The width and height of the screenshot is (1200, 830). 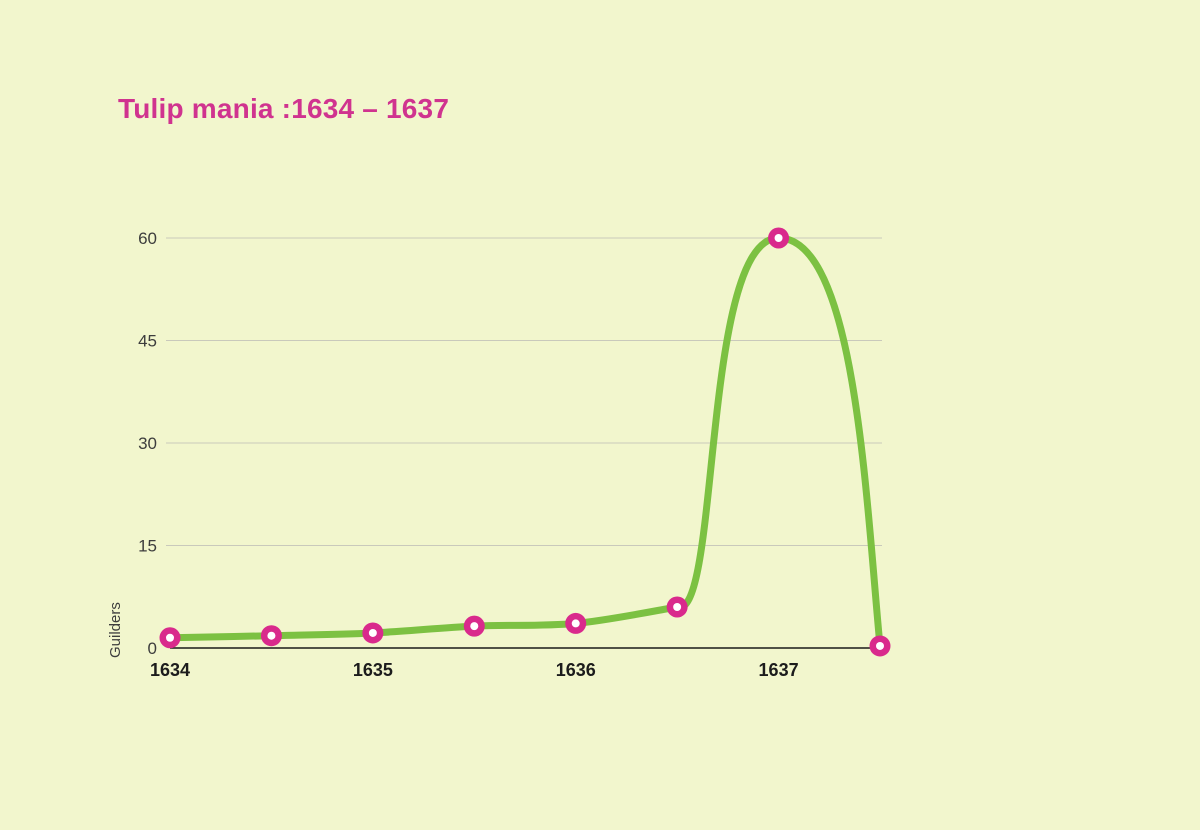 What do you see at coordinates (147, 443) in the screenshot?
I see `y-tick-label: 30` at bounding box center [147, 443].